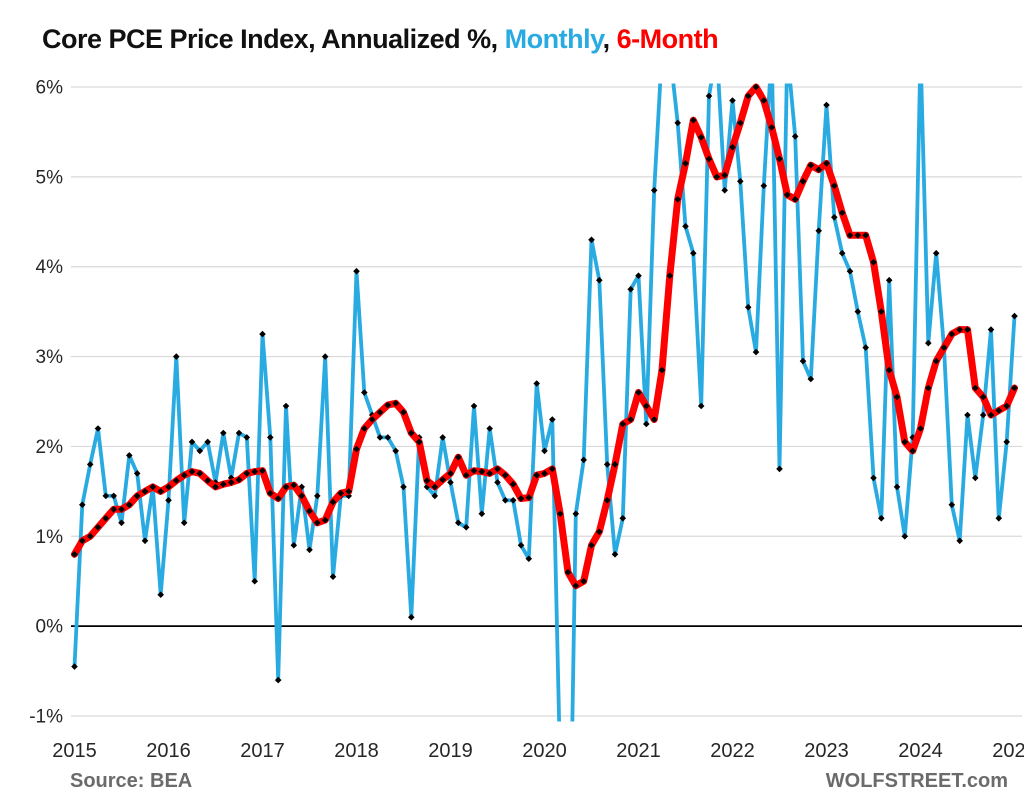  I want to click on x-axis-tick-label: 2025, so click(1008, 751).